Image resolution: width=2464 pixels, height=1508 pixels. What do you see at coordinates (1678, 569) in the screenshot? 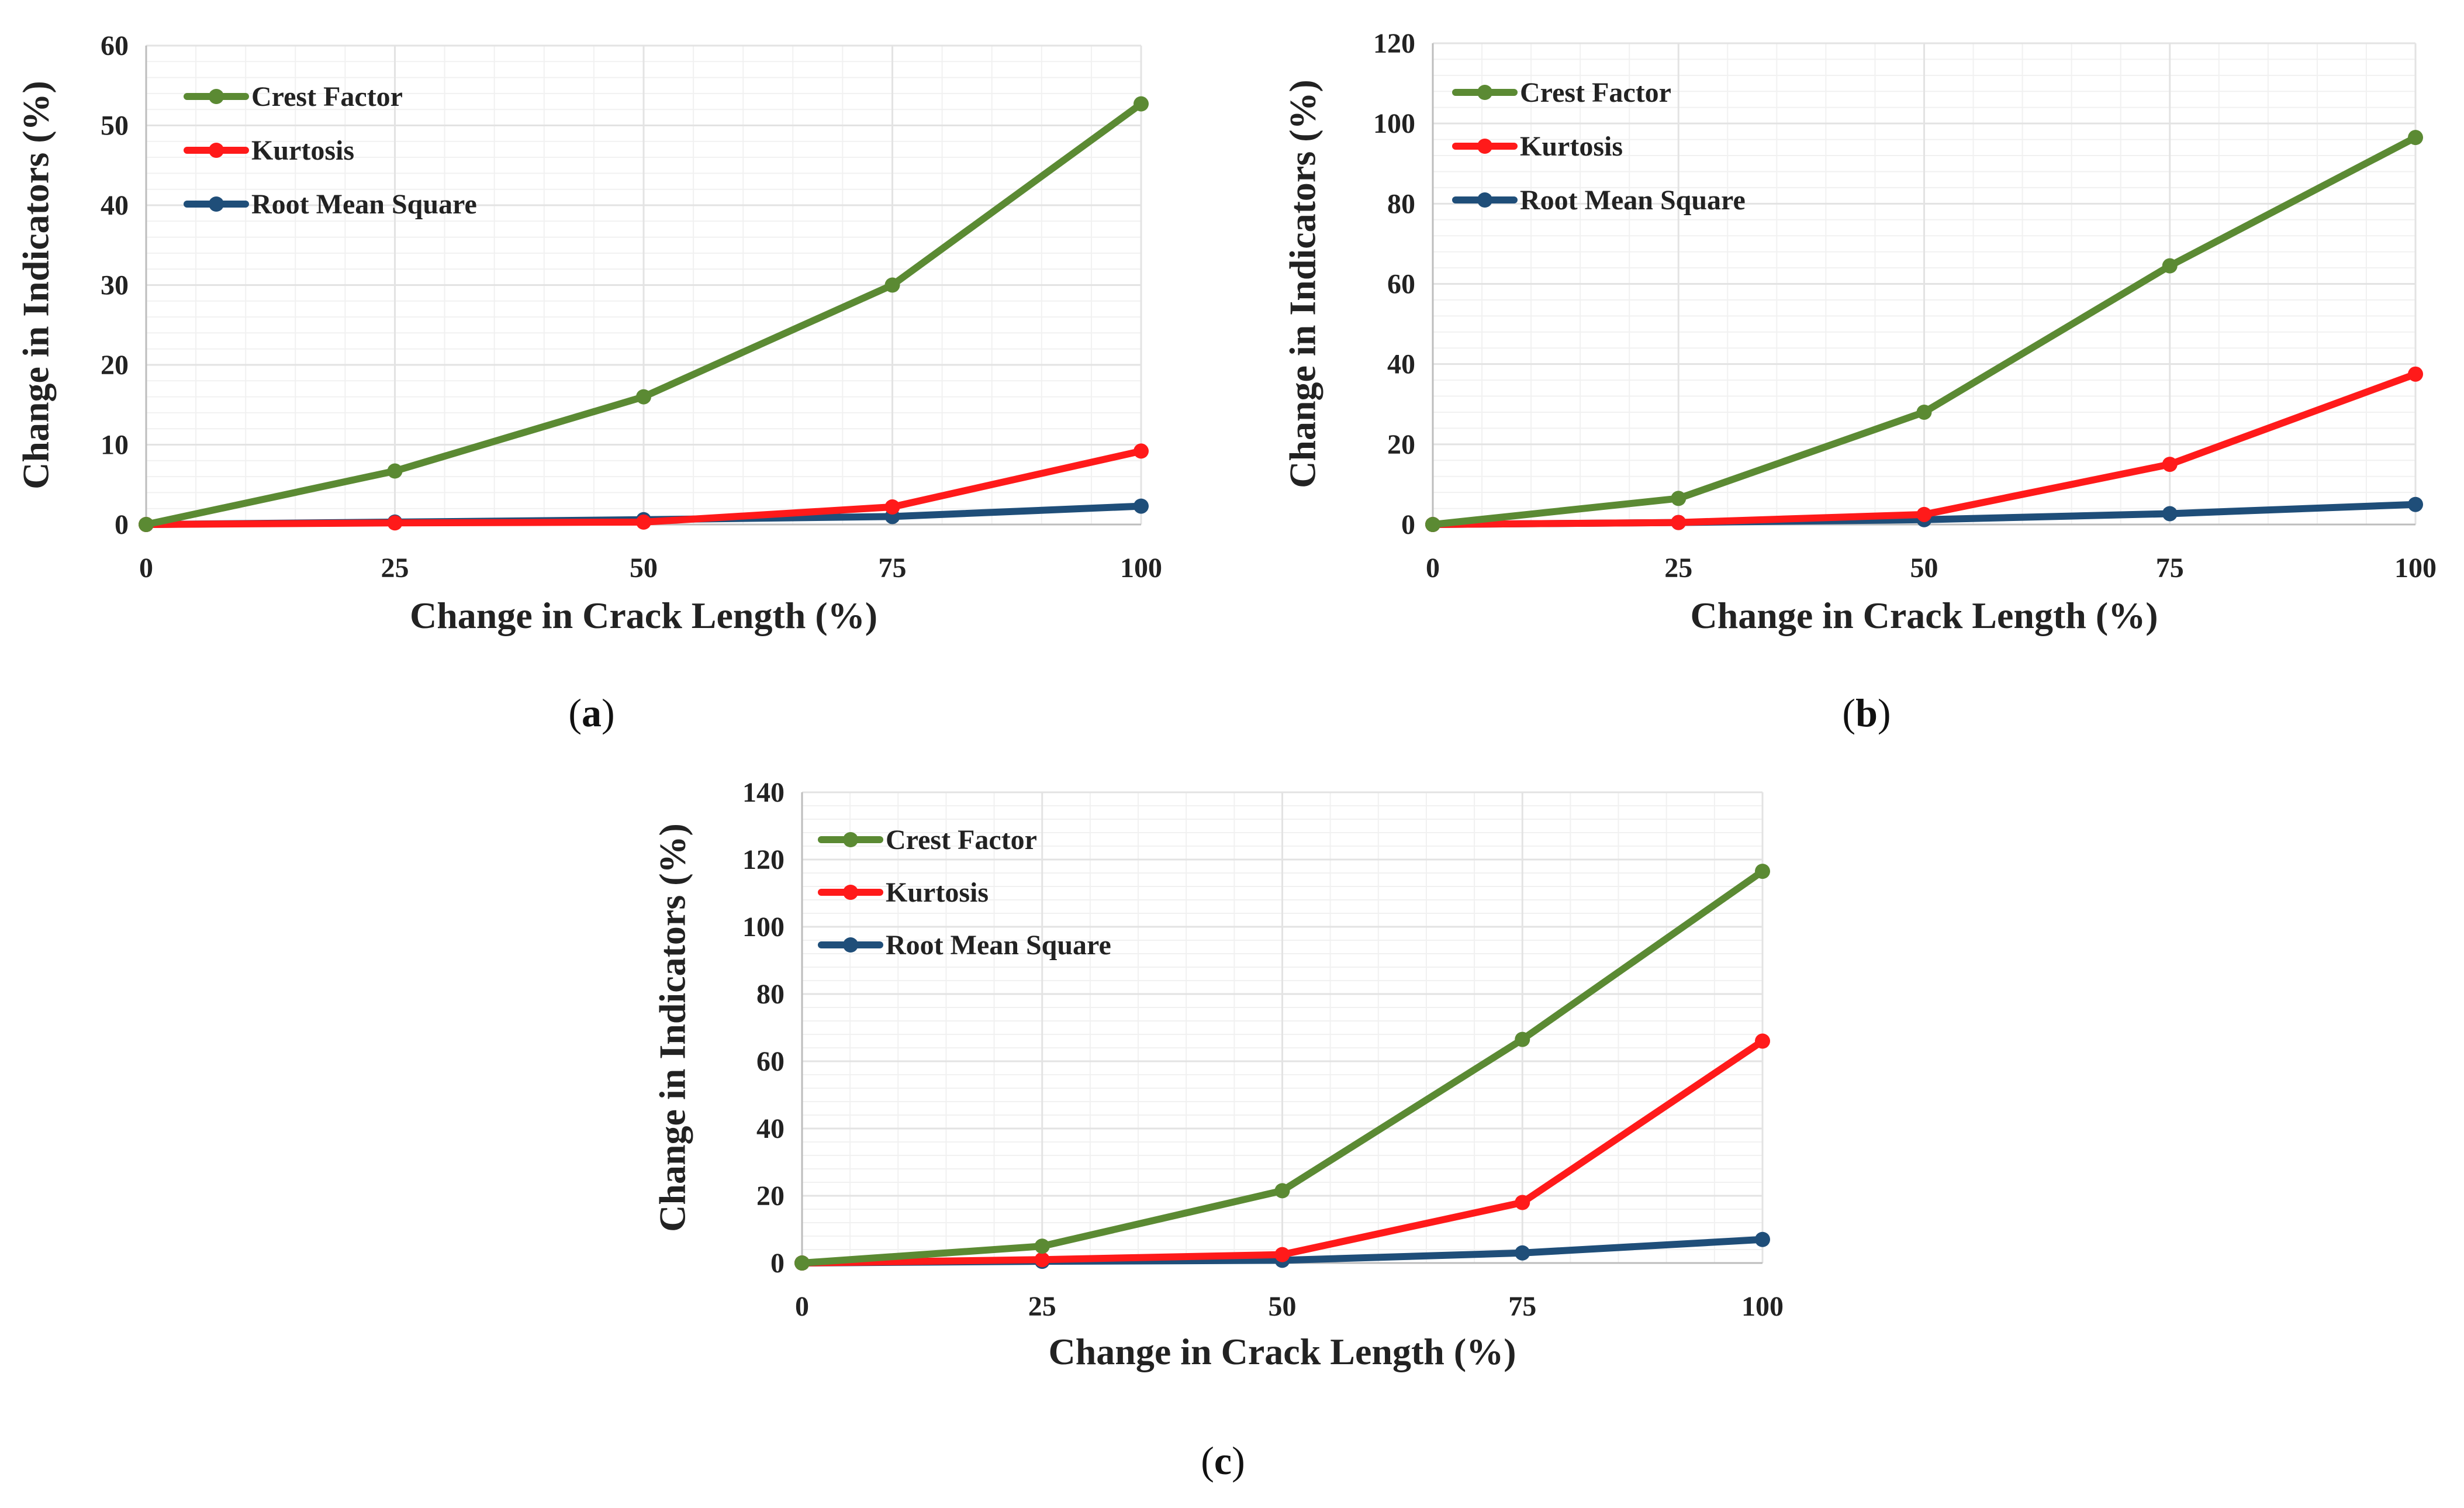
I see `x-tick-label: 25` at bounding box center [1678, 569].